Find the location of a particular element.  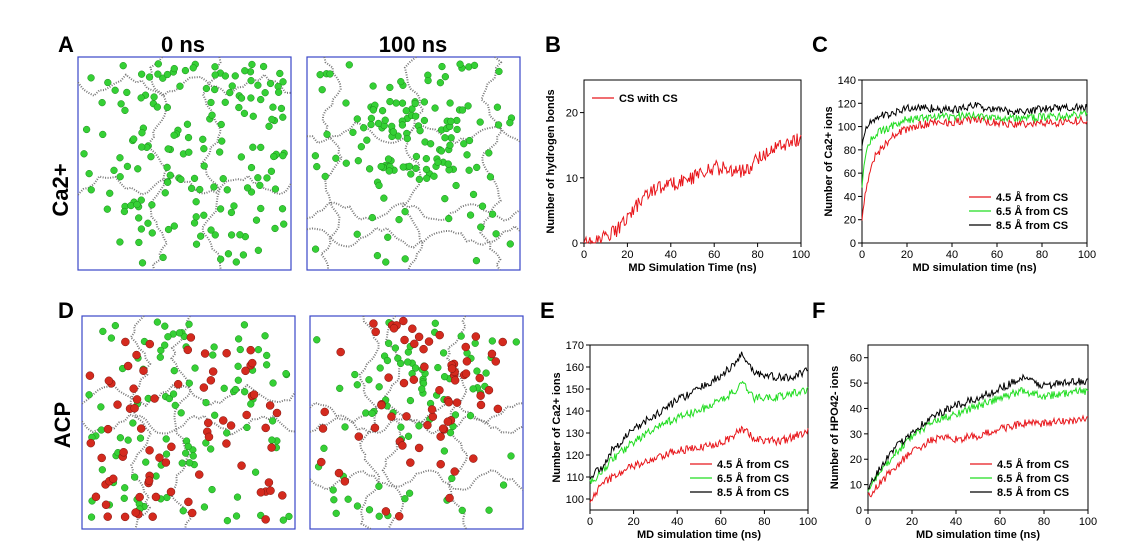

x-tick-label: 40 is located at coordinates (952, 255).